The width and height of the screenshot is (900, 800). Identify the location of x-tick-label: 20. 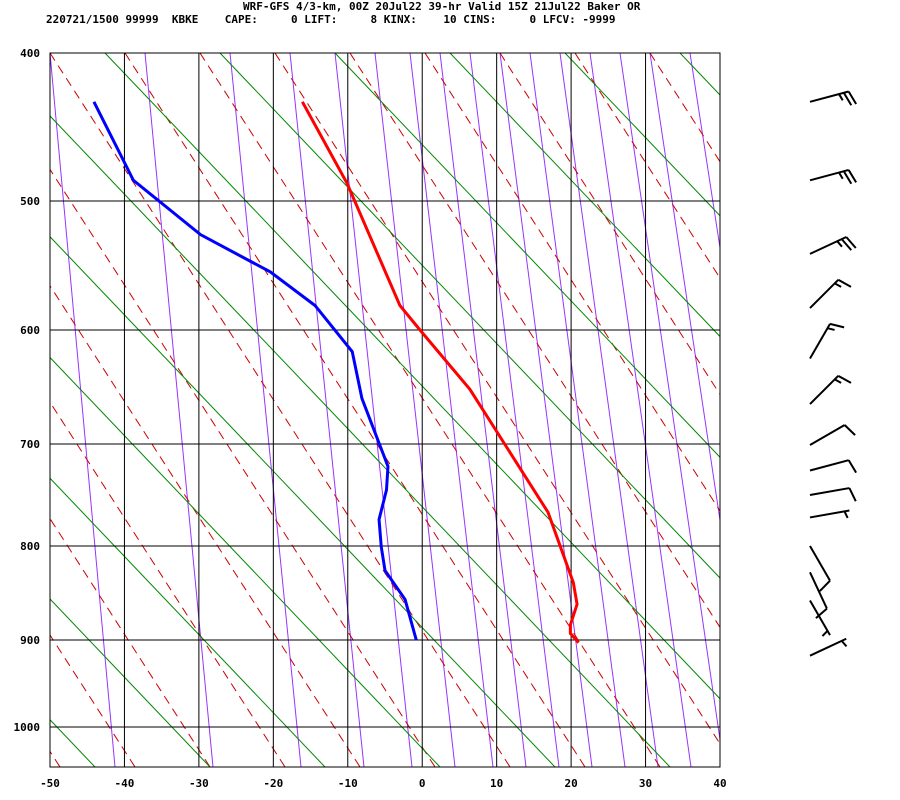
(570, 783).